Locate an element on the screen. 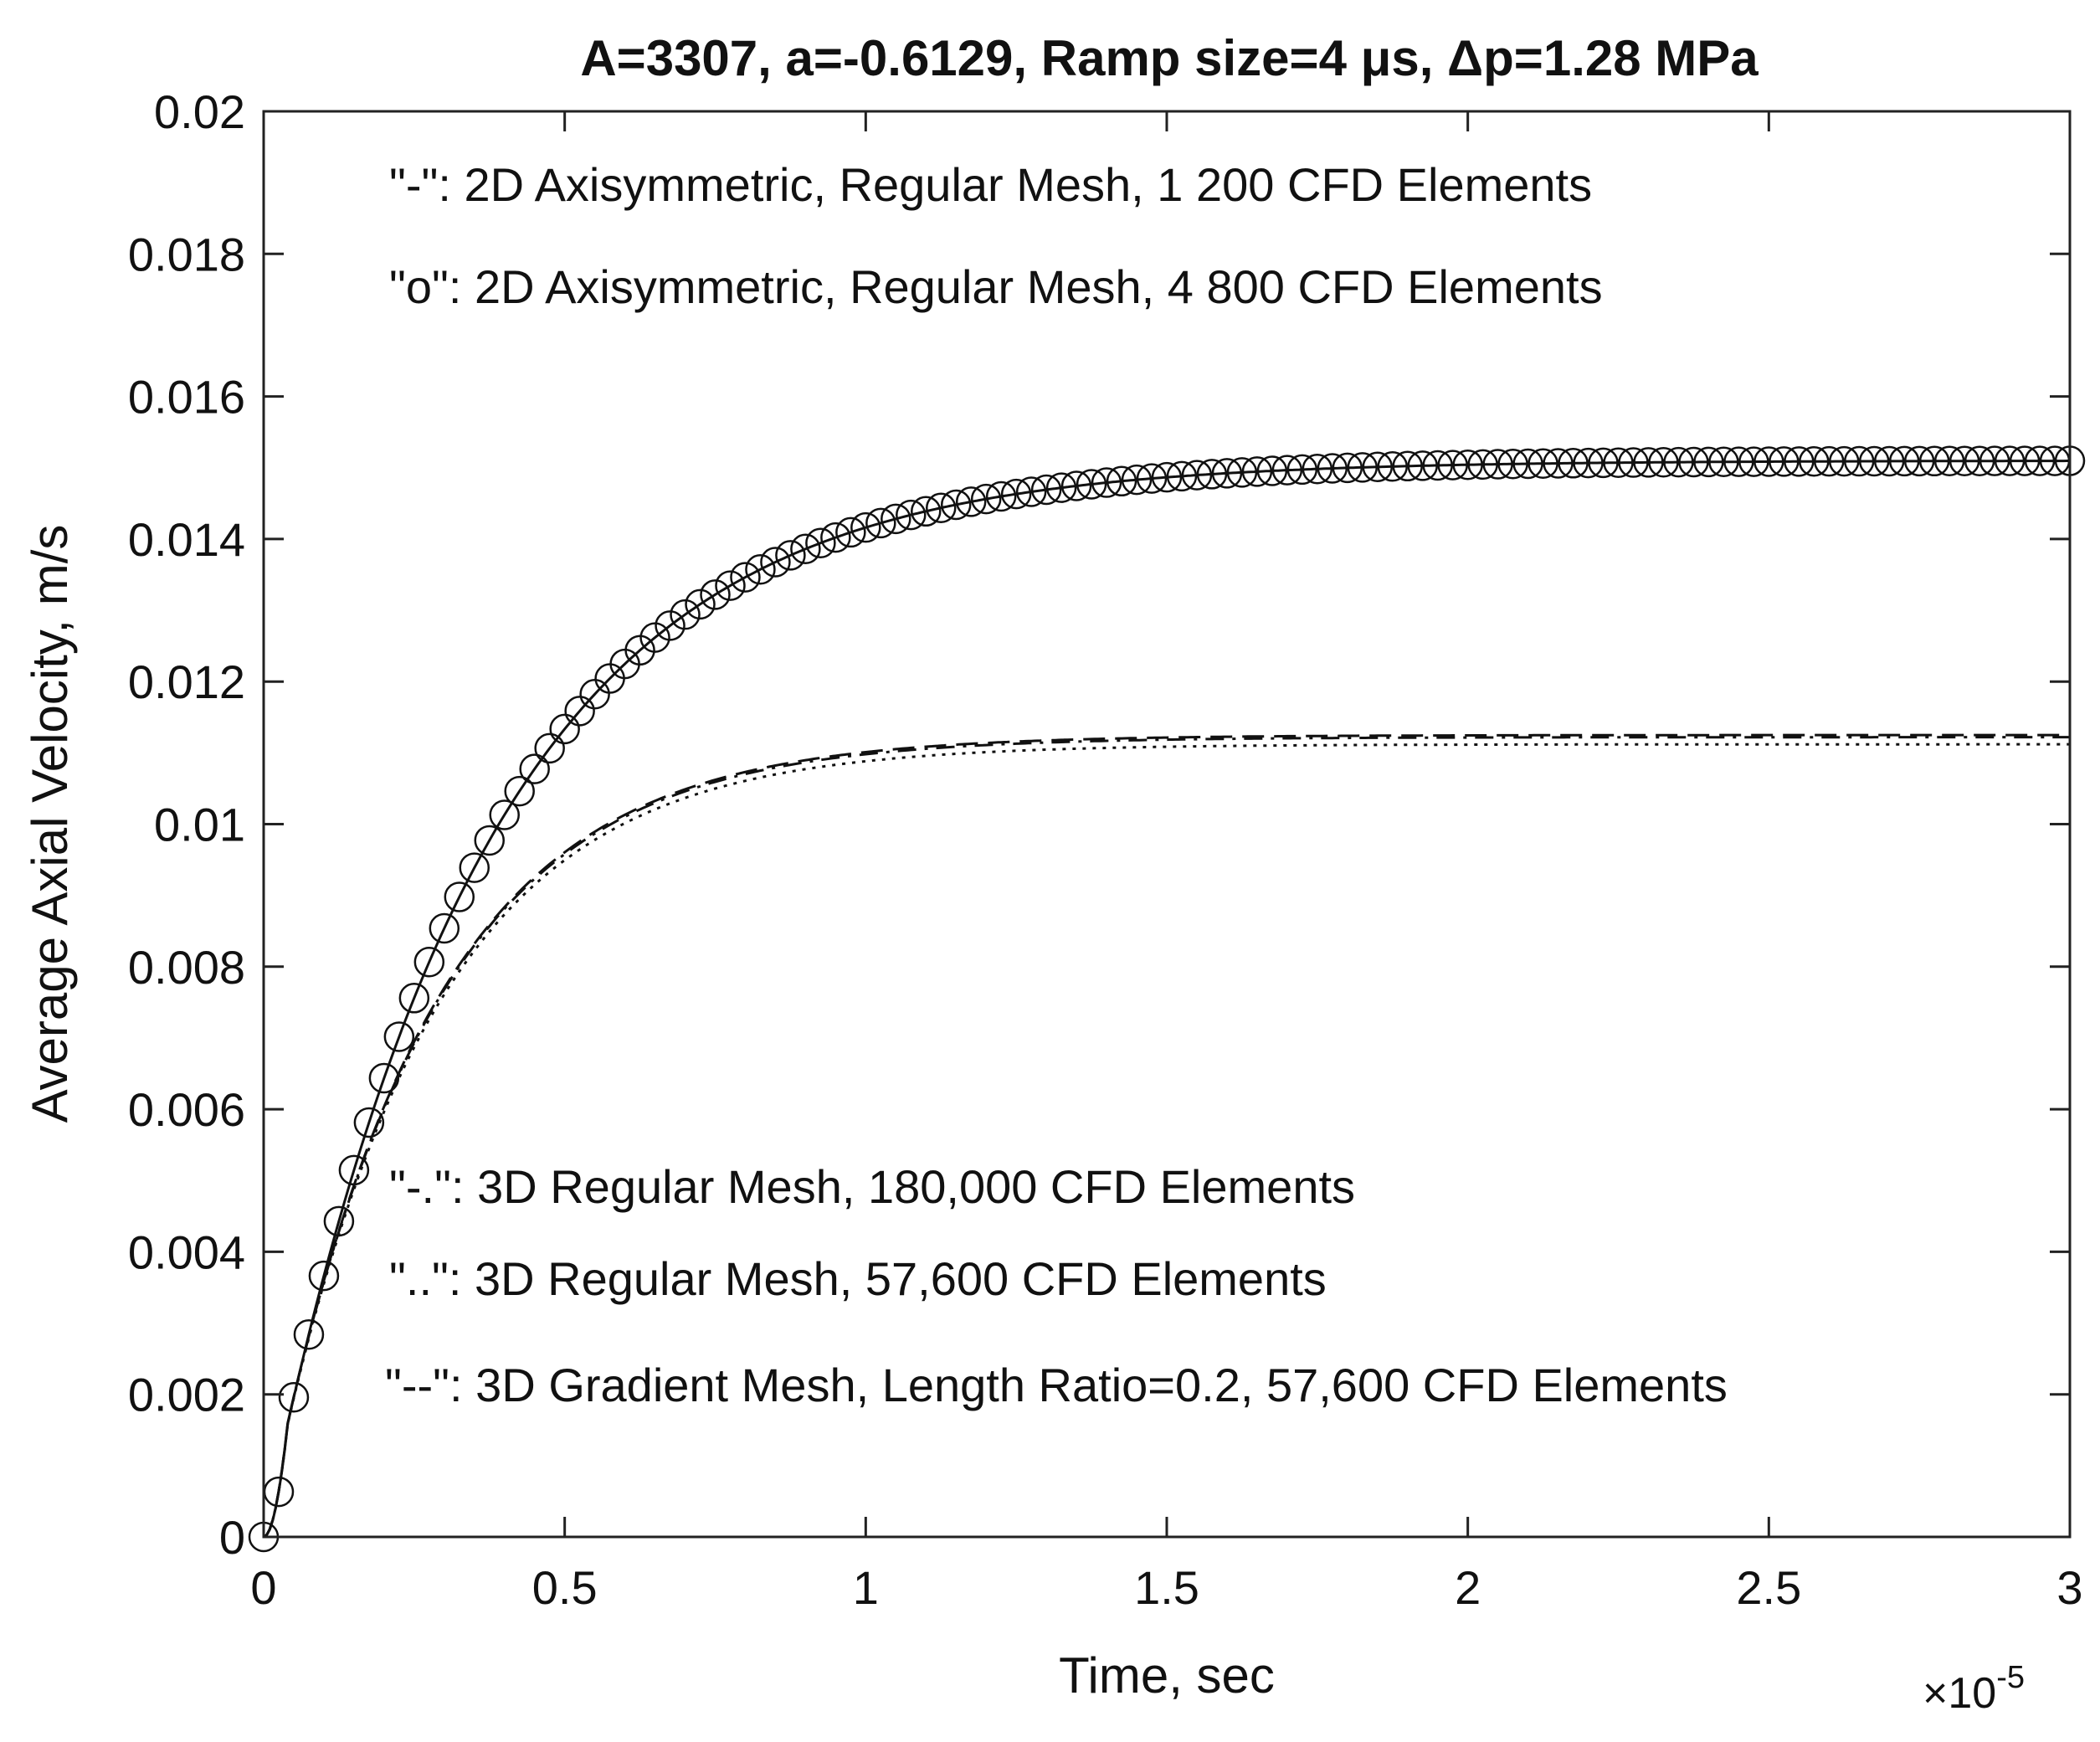 This screenshot has width=2100, height=1742. x-tick-label: 3 is located at coordinates (2069, 1587).